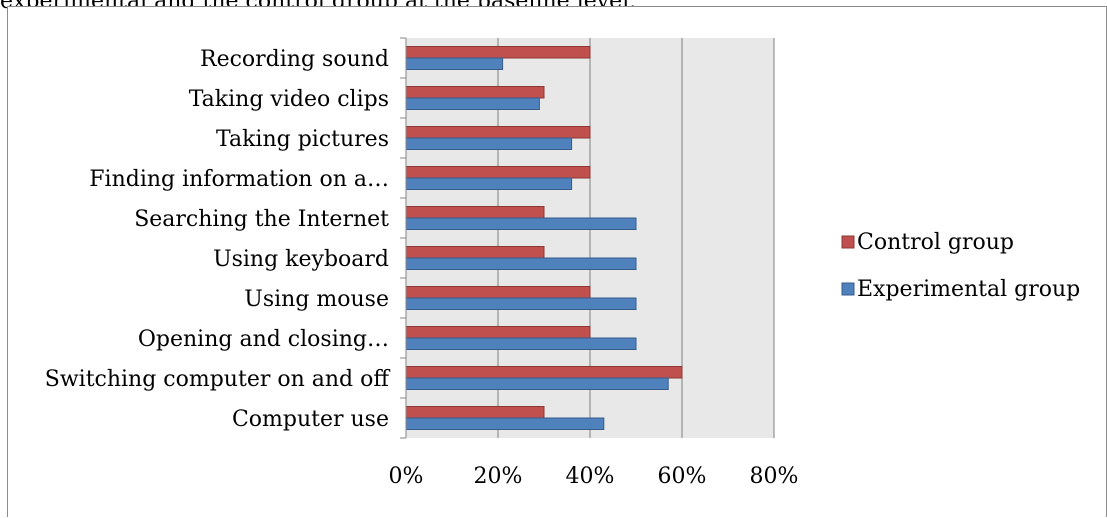 Image resolution: width=1107 pixels, height=518 pixels. Describe the element at coordinates (218, 379) in the screenshot. I see `category-label: Switching computer on and off` at that location.